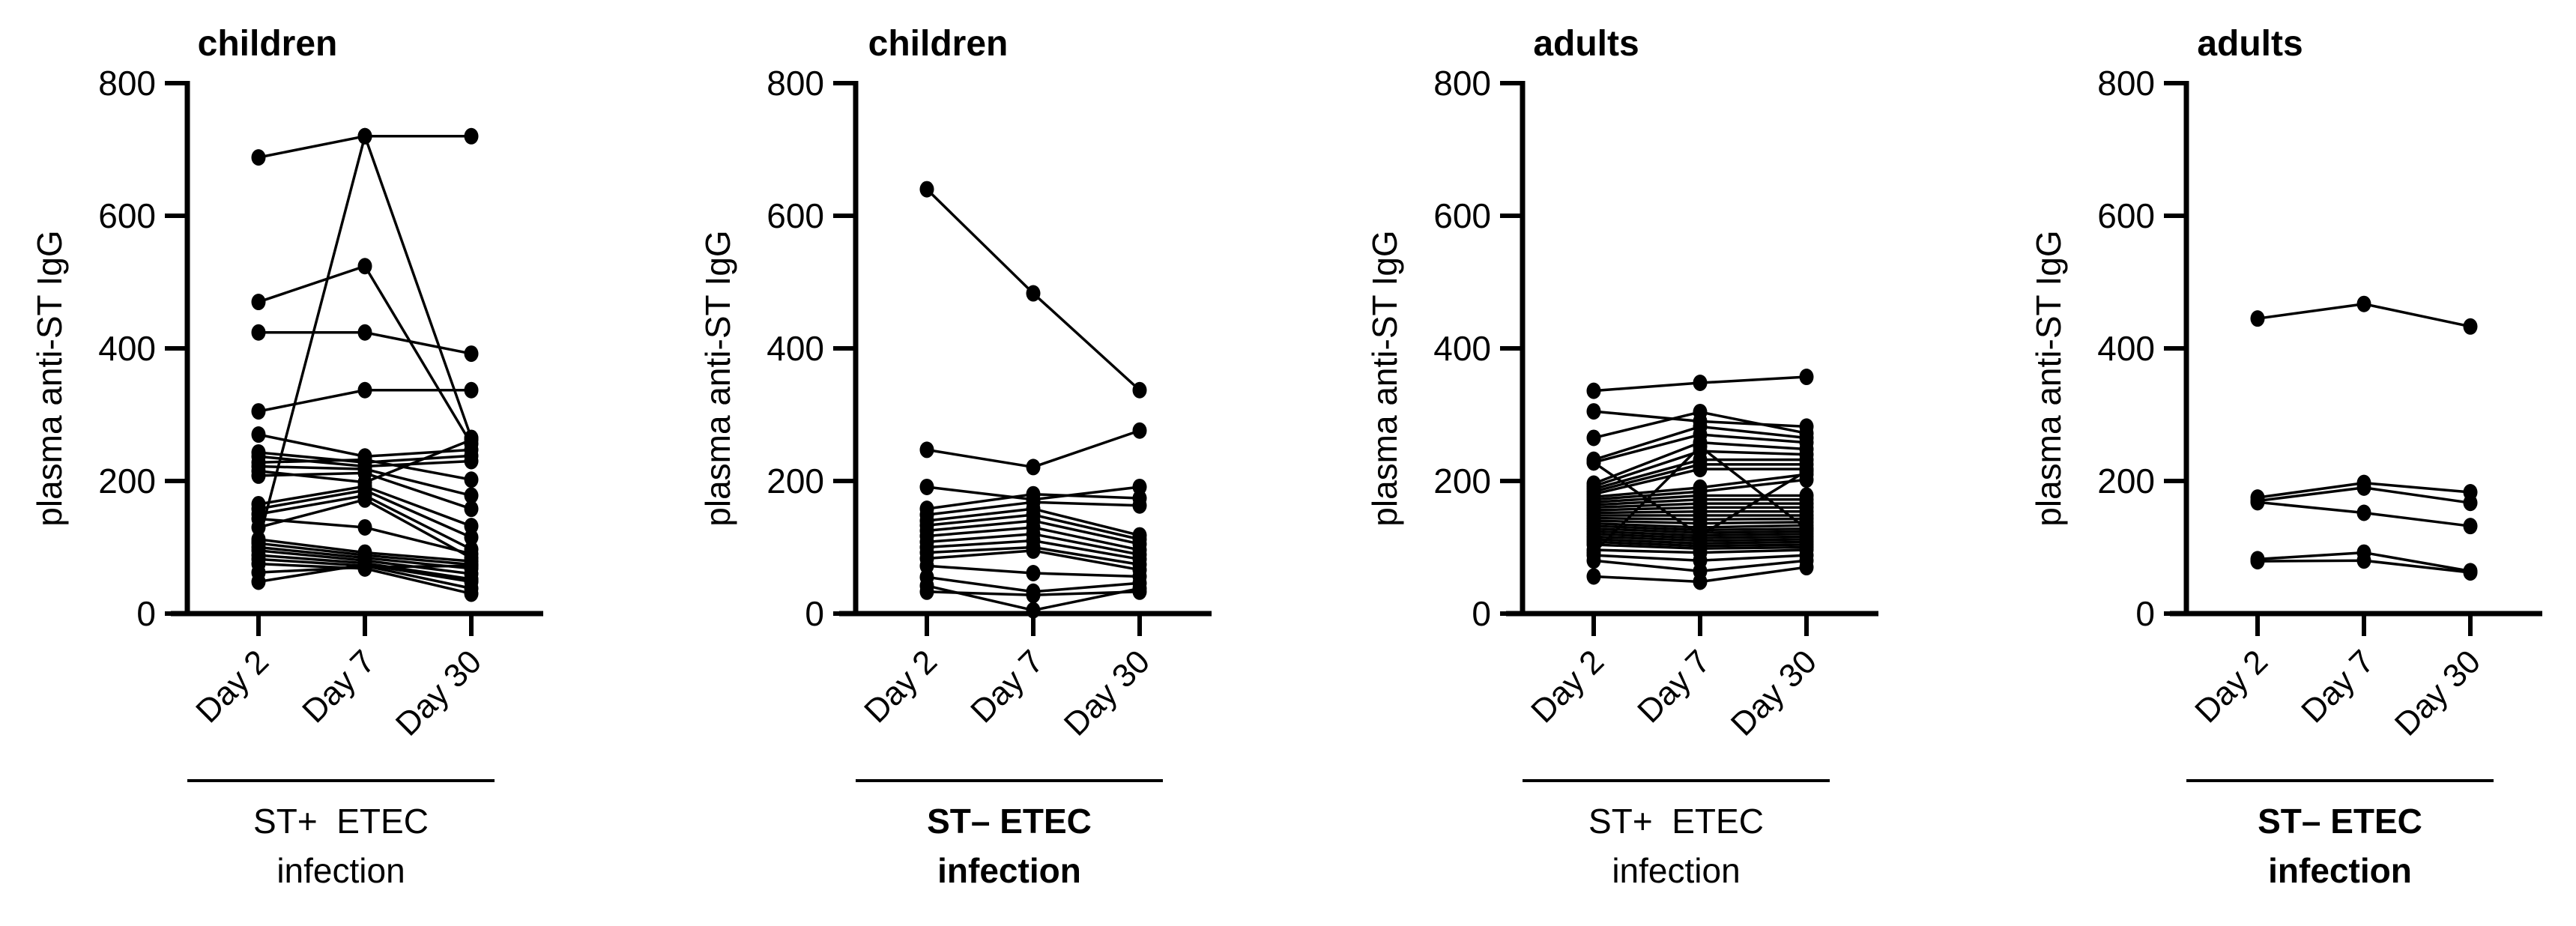 The width and height of the screenshot is (2576, 926). What do you see at coordinates (1009, 822) in the screenshot?
I see `group-label-line1: ST– ETEC` at bounding box center [1009, 822].